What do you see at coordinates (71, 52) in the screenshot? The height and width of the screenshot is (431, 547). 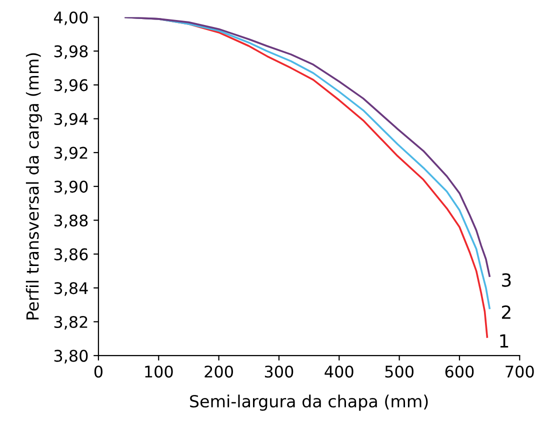 I see `y-tick-label: 3,98` at bounding box center [71, 52].